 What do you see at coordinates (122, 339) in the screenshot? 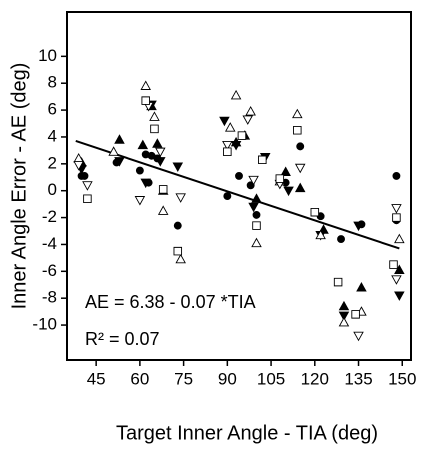
I see `r-squared: R² = 0.07` at bounding box center [122, 339].